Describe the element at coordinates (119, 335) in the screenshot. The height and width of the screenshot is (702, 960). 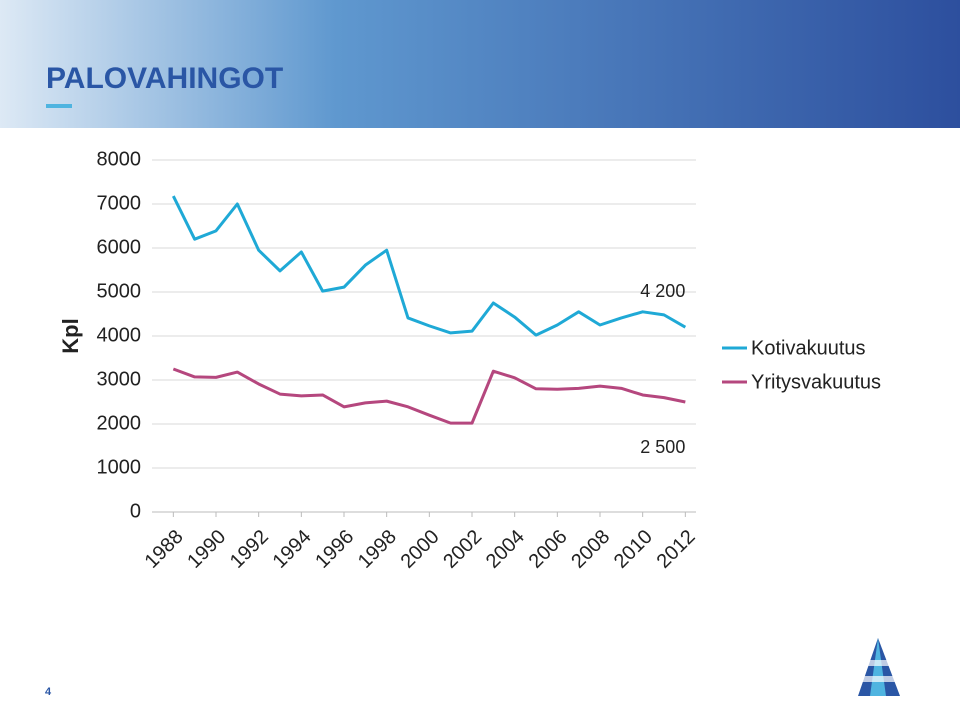
I see `y-tick-label: 4000` at that location.